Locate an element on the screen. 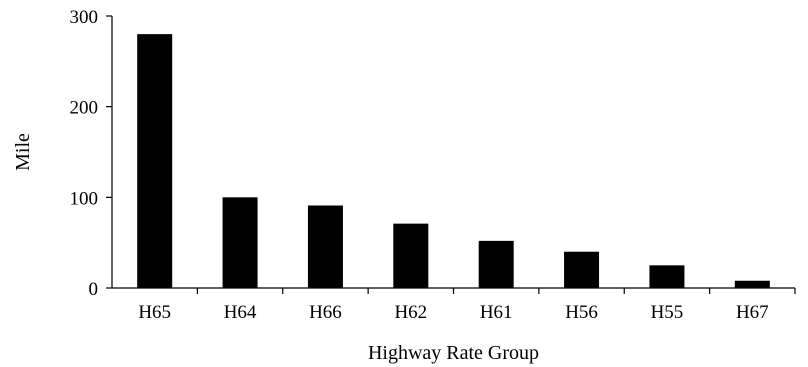 This screenshot has width=808, height=367. bar-h62 is located at coordinates (411, 255).